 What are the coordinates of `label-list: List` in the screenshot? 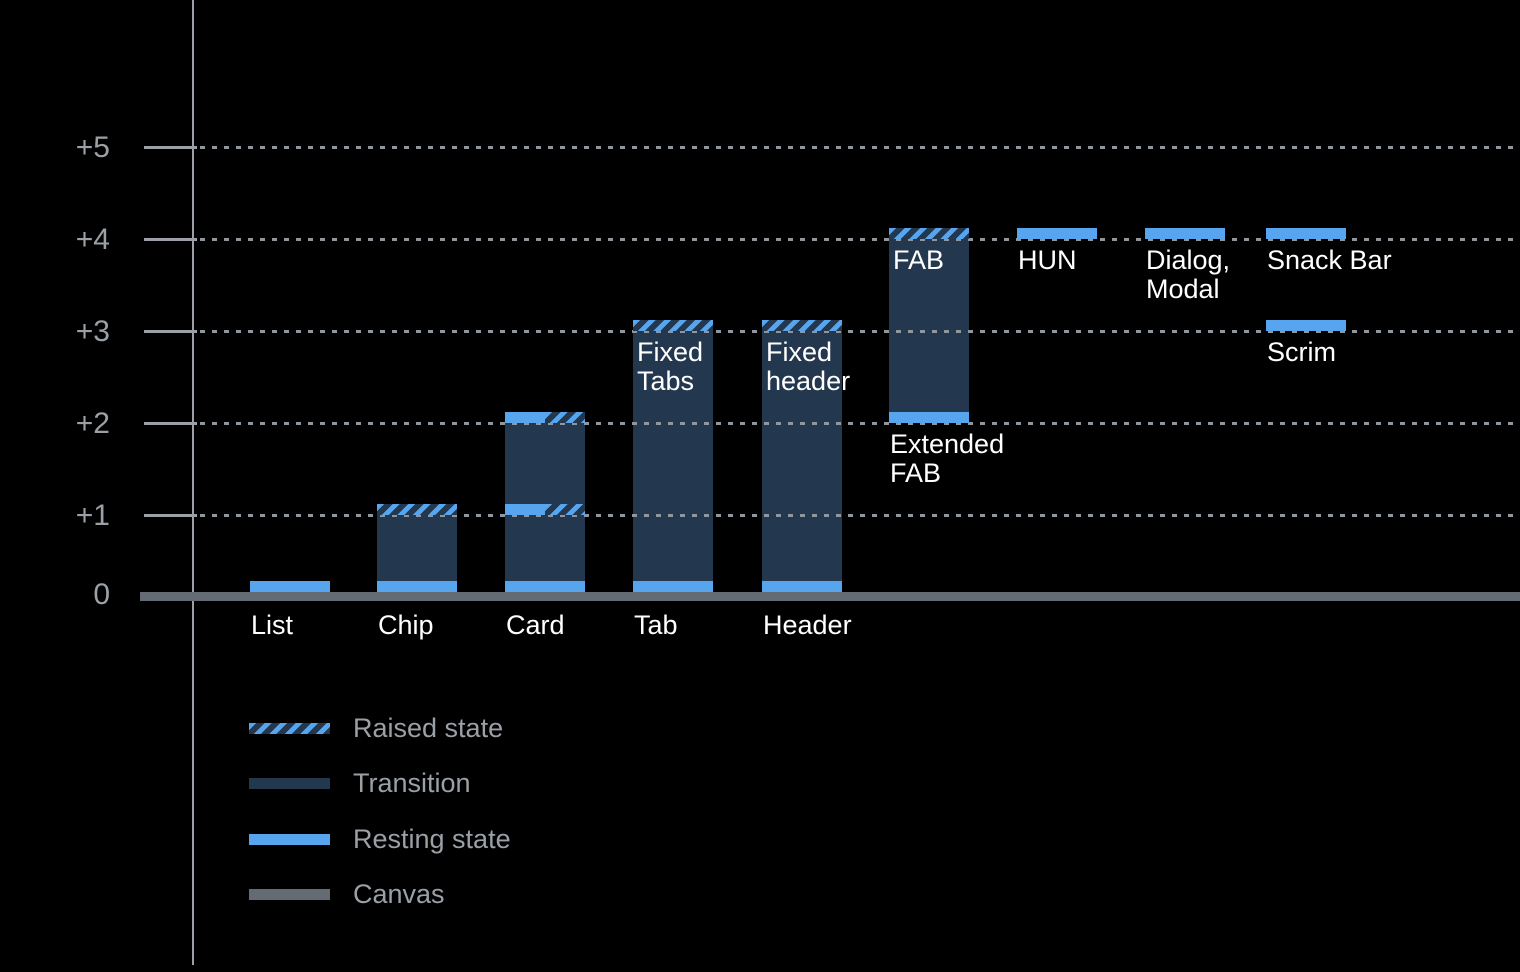 It's located at (272, 625).